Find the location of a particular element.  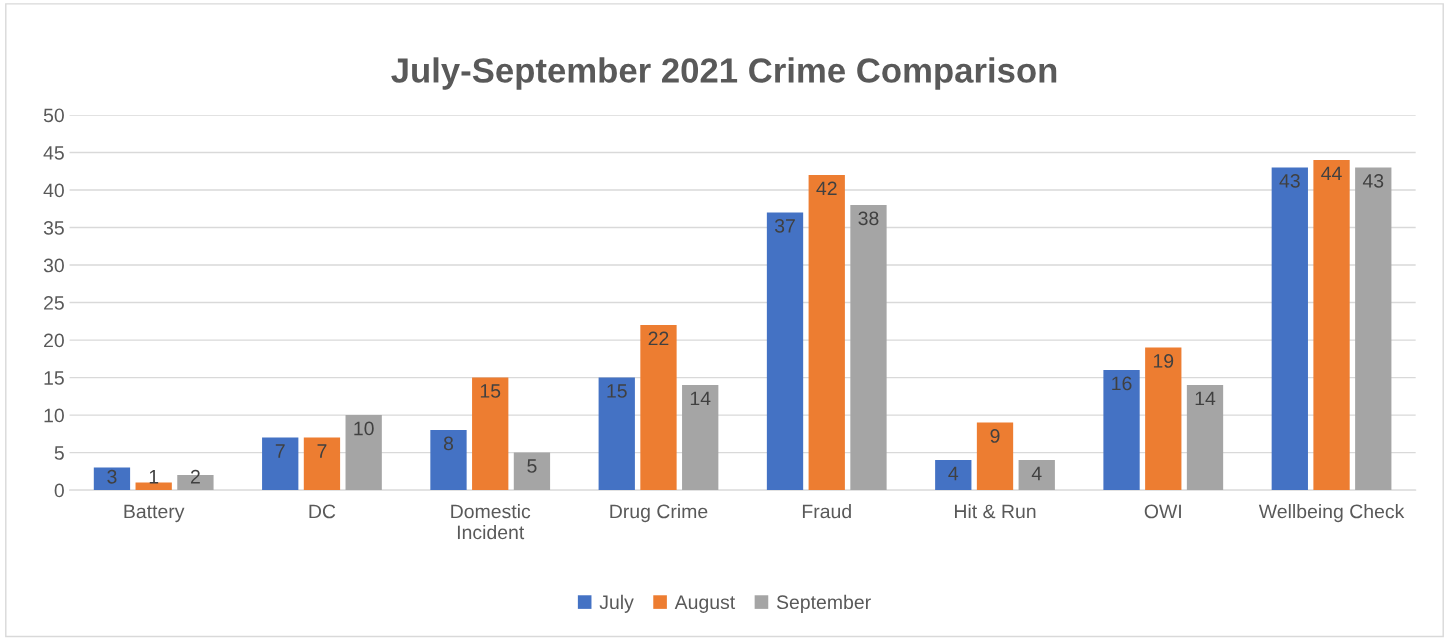

data-label: 22 is located at coordinates (658, 338).